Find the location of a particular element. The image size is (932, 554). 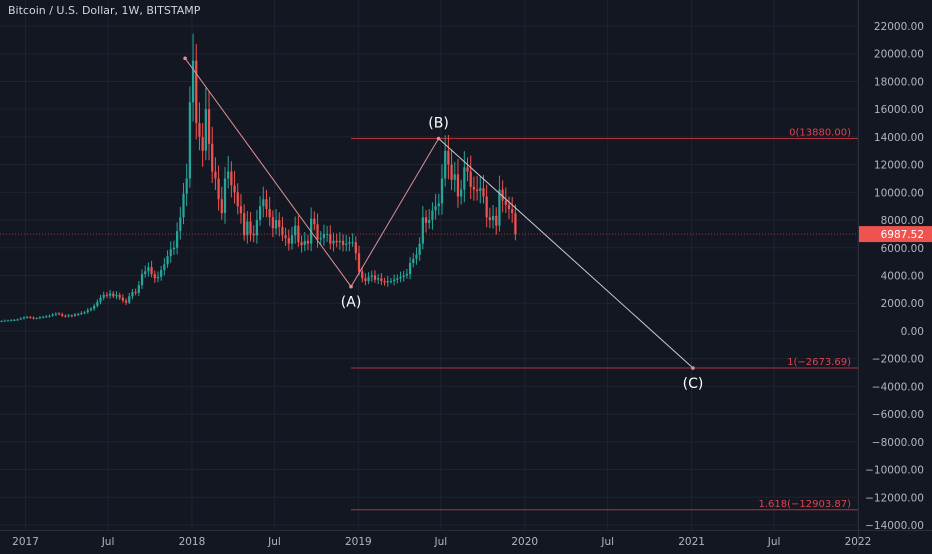

current-price-label: 6987.52 is located at coordinates (902, 235).